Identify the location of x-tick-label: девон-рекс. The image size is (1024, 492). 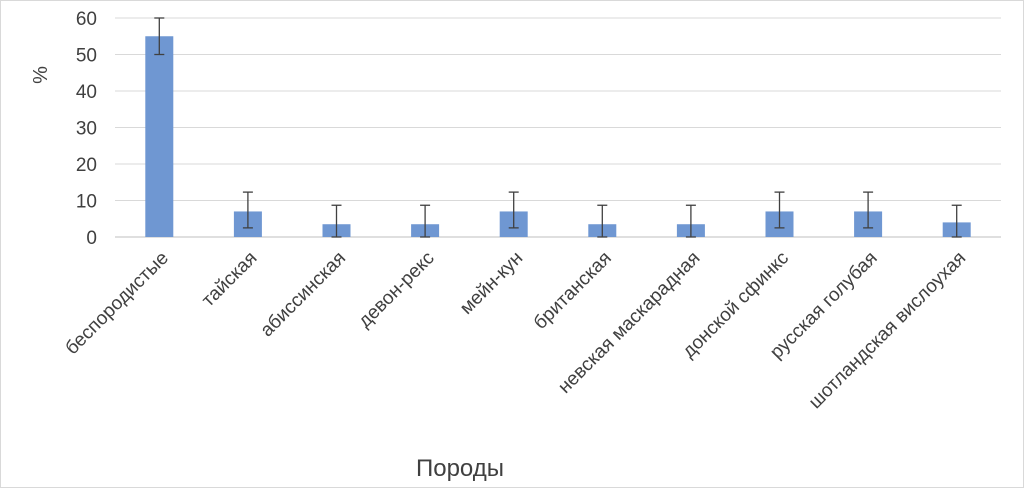
(396, 290).